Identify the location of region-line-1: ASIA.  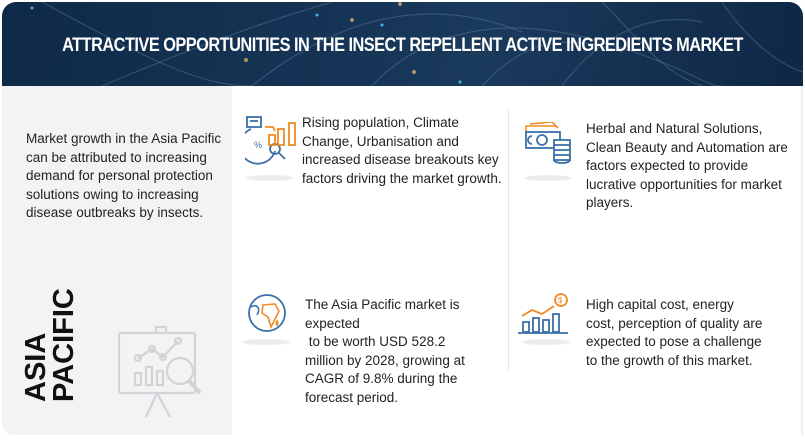
(36, 367).